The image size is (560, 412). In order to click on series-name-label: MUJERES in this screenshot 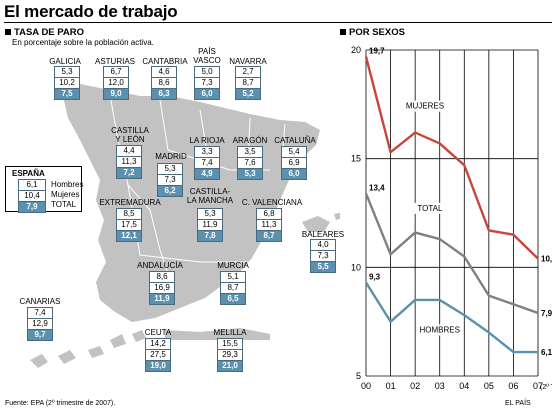, I will do `click(425, 106)`.